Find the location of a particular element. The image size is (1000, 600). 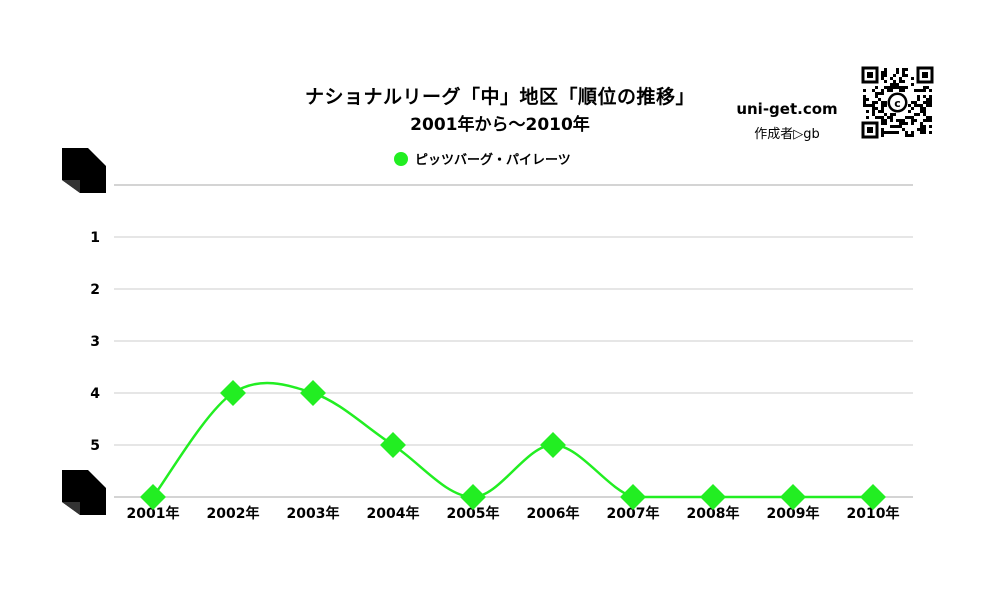

chart-title: ナショナルリーグ「中」地区「順位の推移」 is located at coordinates (499, 97).